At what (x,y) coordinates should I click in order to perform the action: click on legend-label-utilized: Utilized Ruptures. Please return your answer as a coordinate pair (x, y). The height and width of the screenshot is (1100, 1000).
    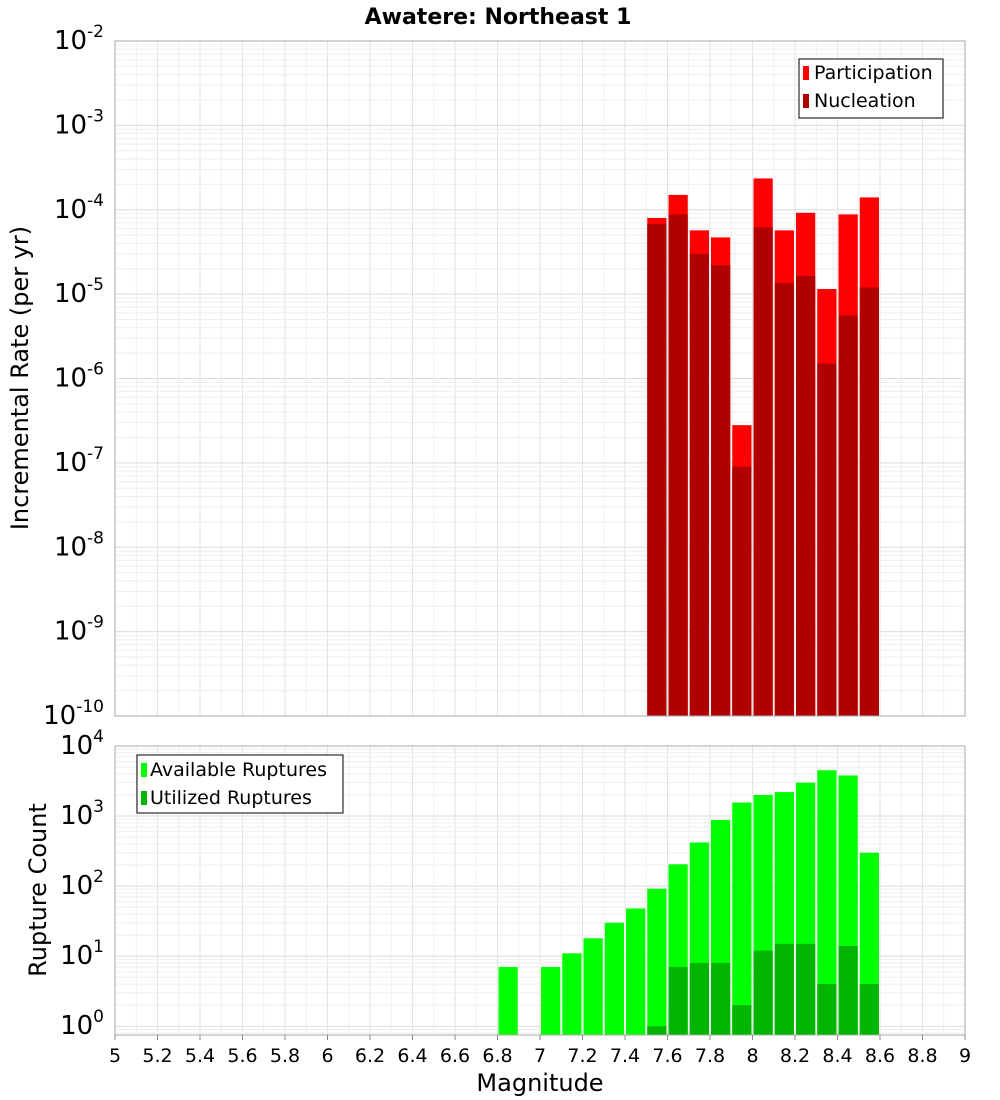
    Looking at the image, I should click on (231, 798).